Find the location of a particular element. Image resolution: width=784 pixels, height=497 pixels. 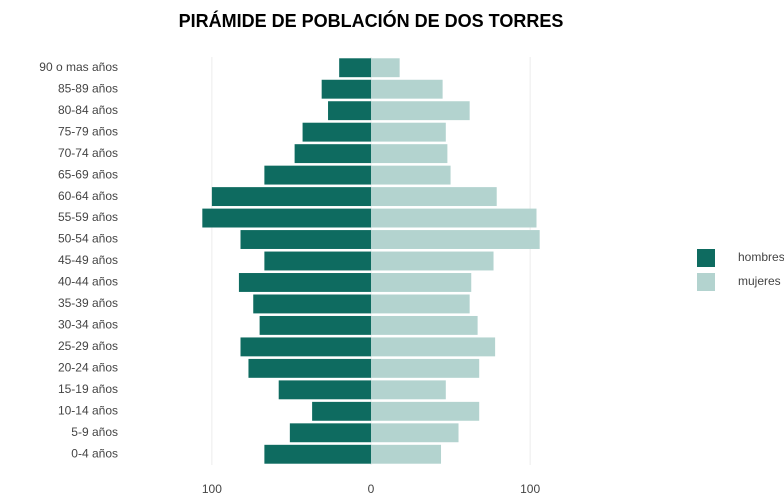

legend-label: mujeres is located at coordinates (759, 281).